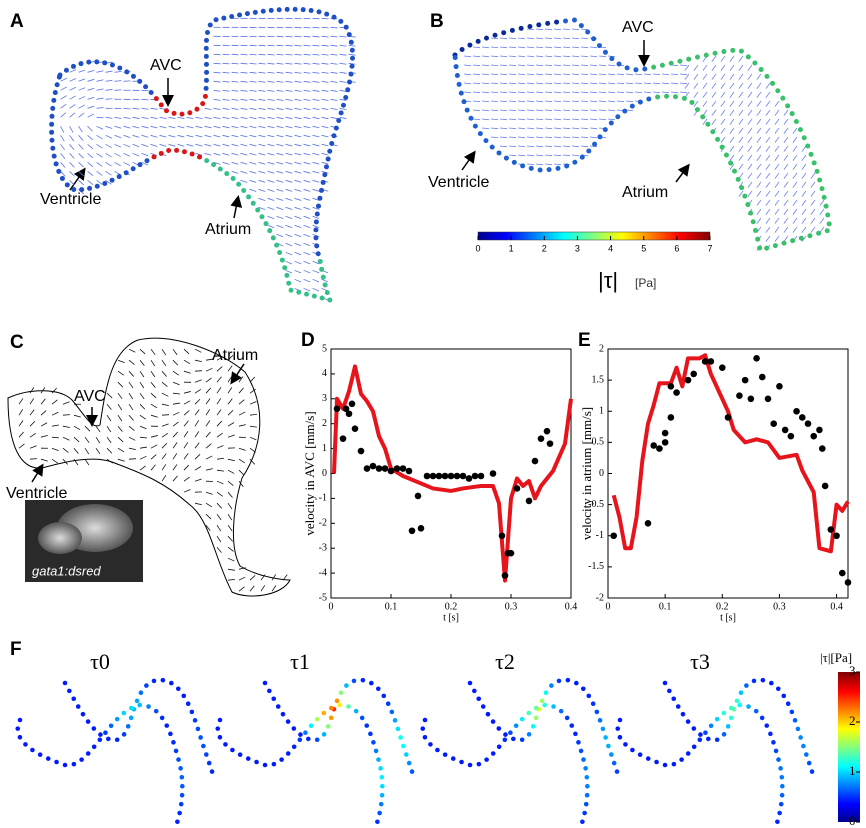 The height and width of the screenshot is (828, 866). What do you see at coordinates (324, 348) in the screenshot?
I see `y-tick-label: 5` at bounding box center [324, 348].